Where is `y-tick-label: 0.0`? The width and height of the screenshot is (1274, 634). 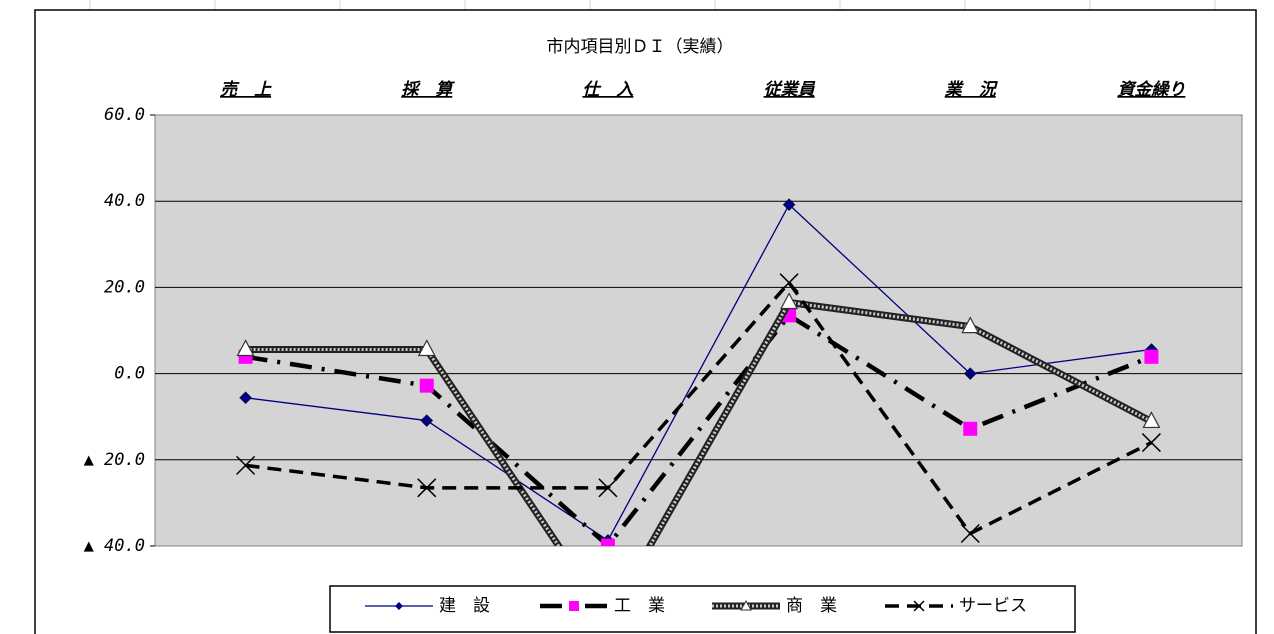
y-tick-label: 0.0 is located at coordinates (129, 374).